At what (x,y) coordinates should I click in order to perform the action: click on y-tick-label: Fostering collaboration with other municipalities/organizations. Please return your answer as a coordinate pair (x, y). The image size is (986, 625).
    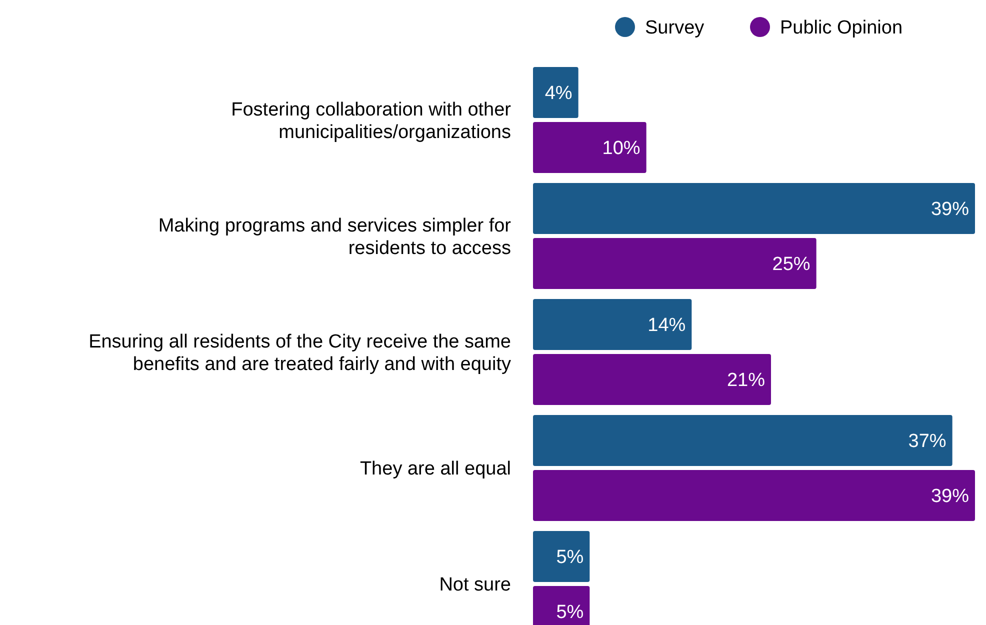
    Looking at the image, I should click on (371, 121).